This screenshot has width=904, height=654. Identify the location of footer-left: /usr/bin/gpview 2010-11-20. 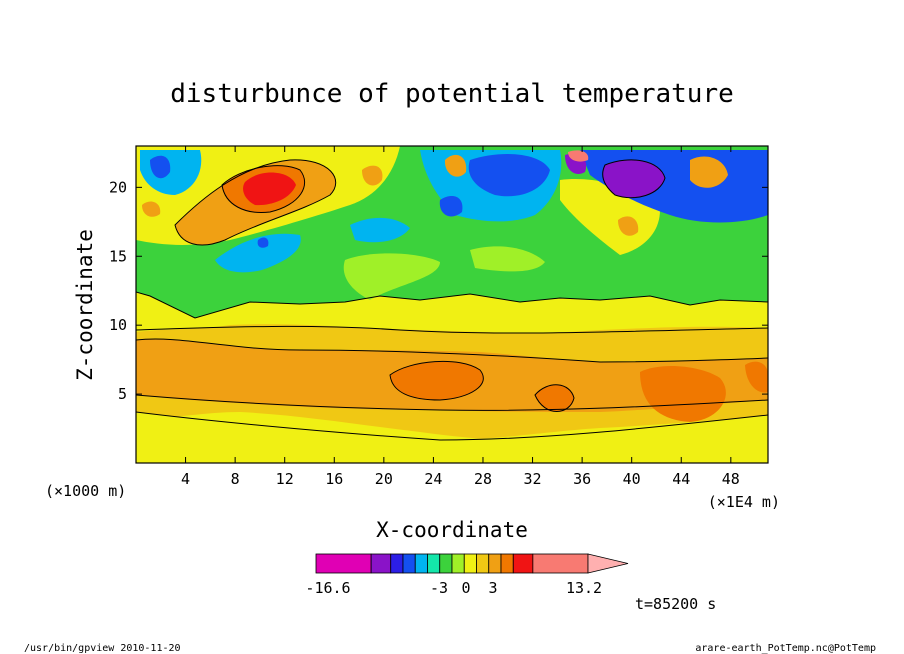
(102, 648).